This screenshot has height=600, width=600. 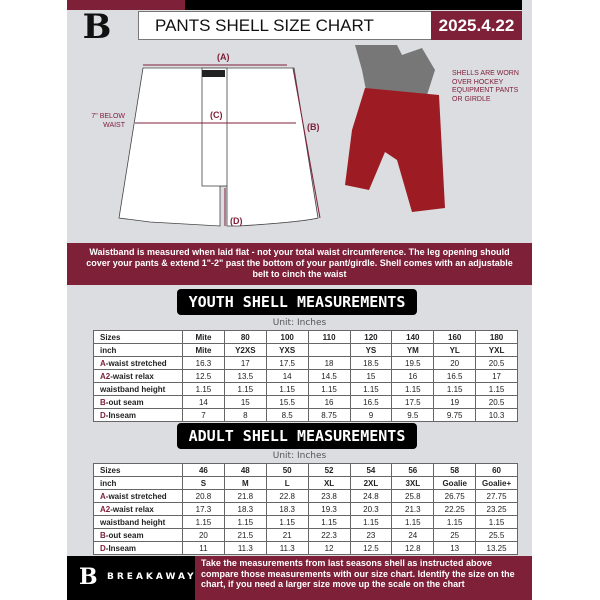 I want to click on table-row: inch Mite Y2XS YXS YS YM YL YXL, so click(x=305, y=350).